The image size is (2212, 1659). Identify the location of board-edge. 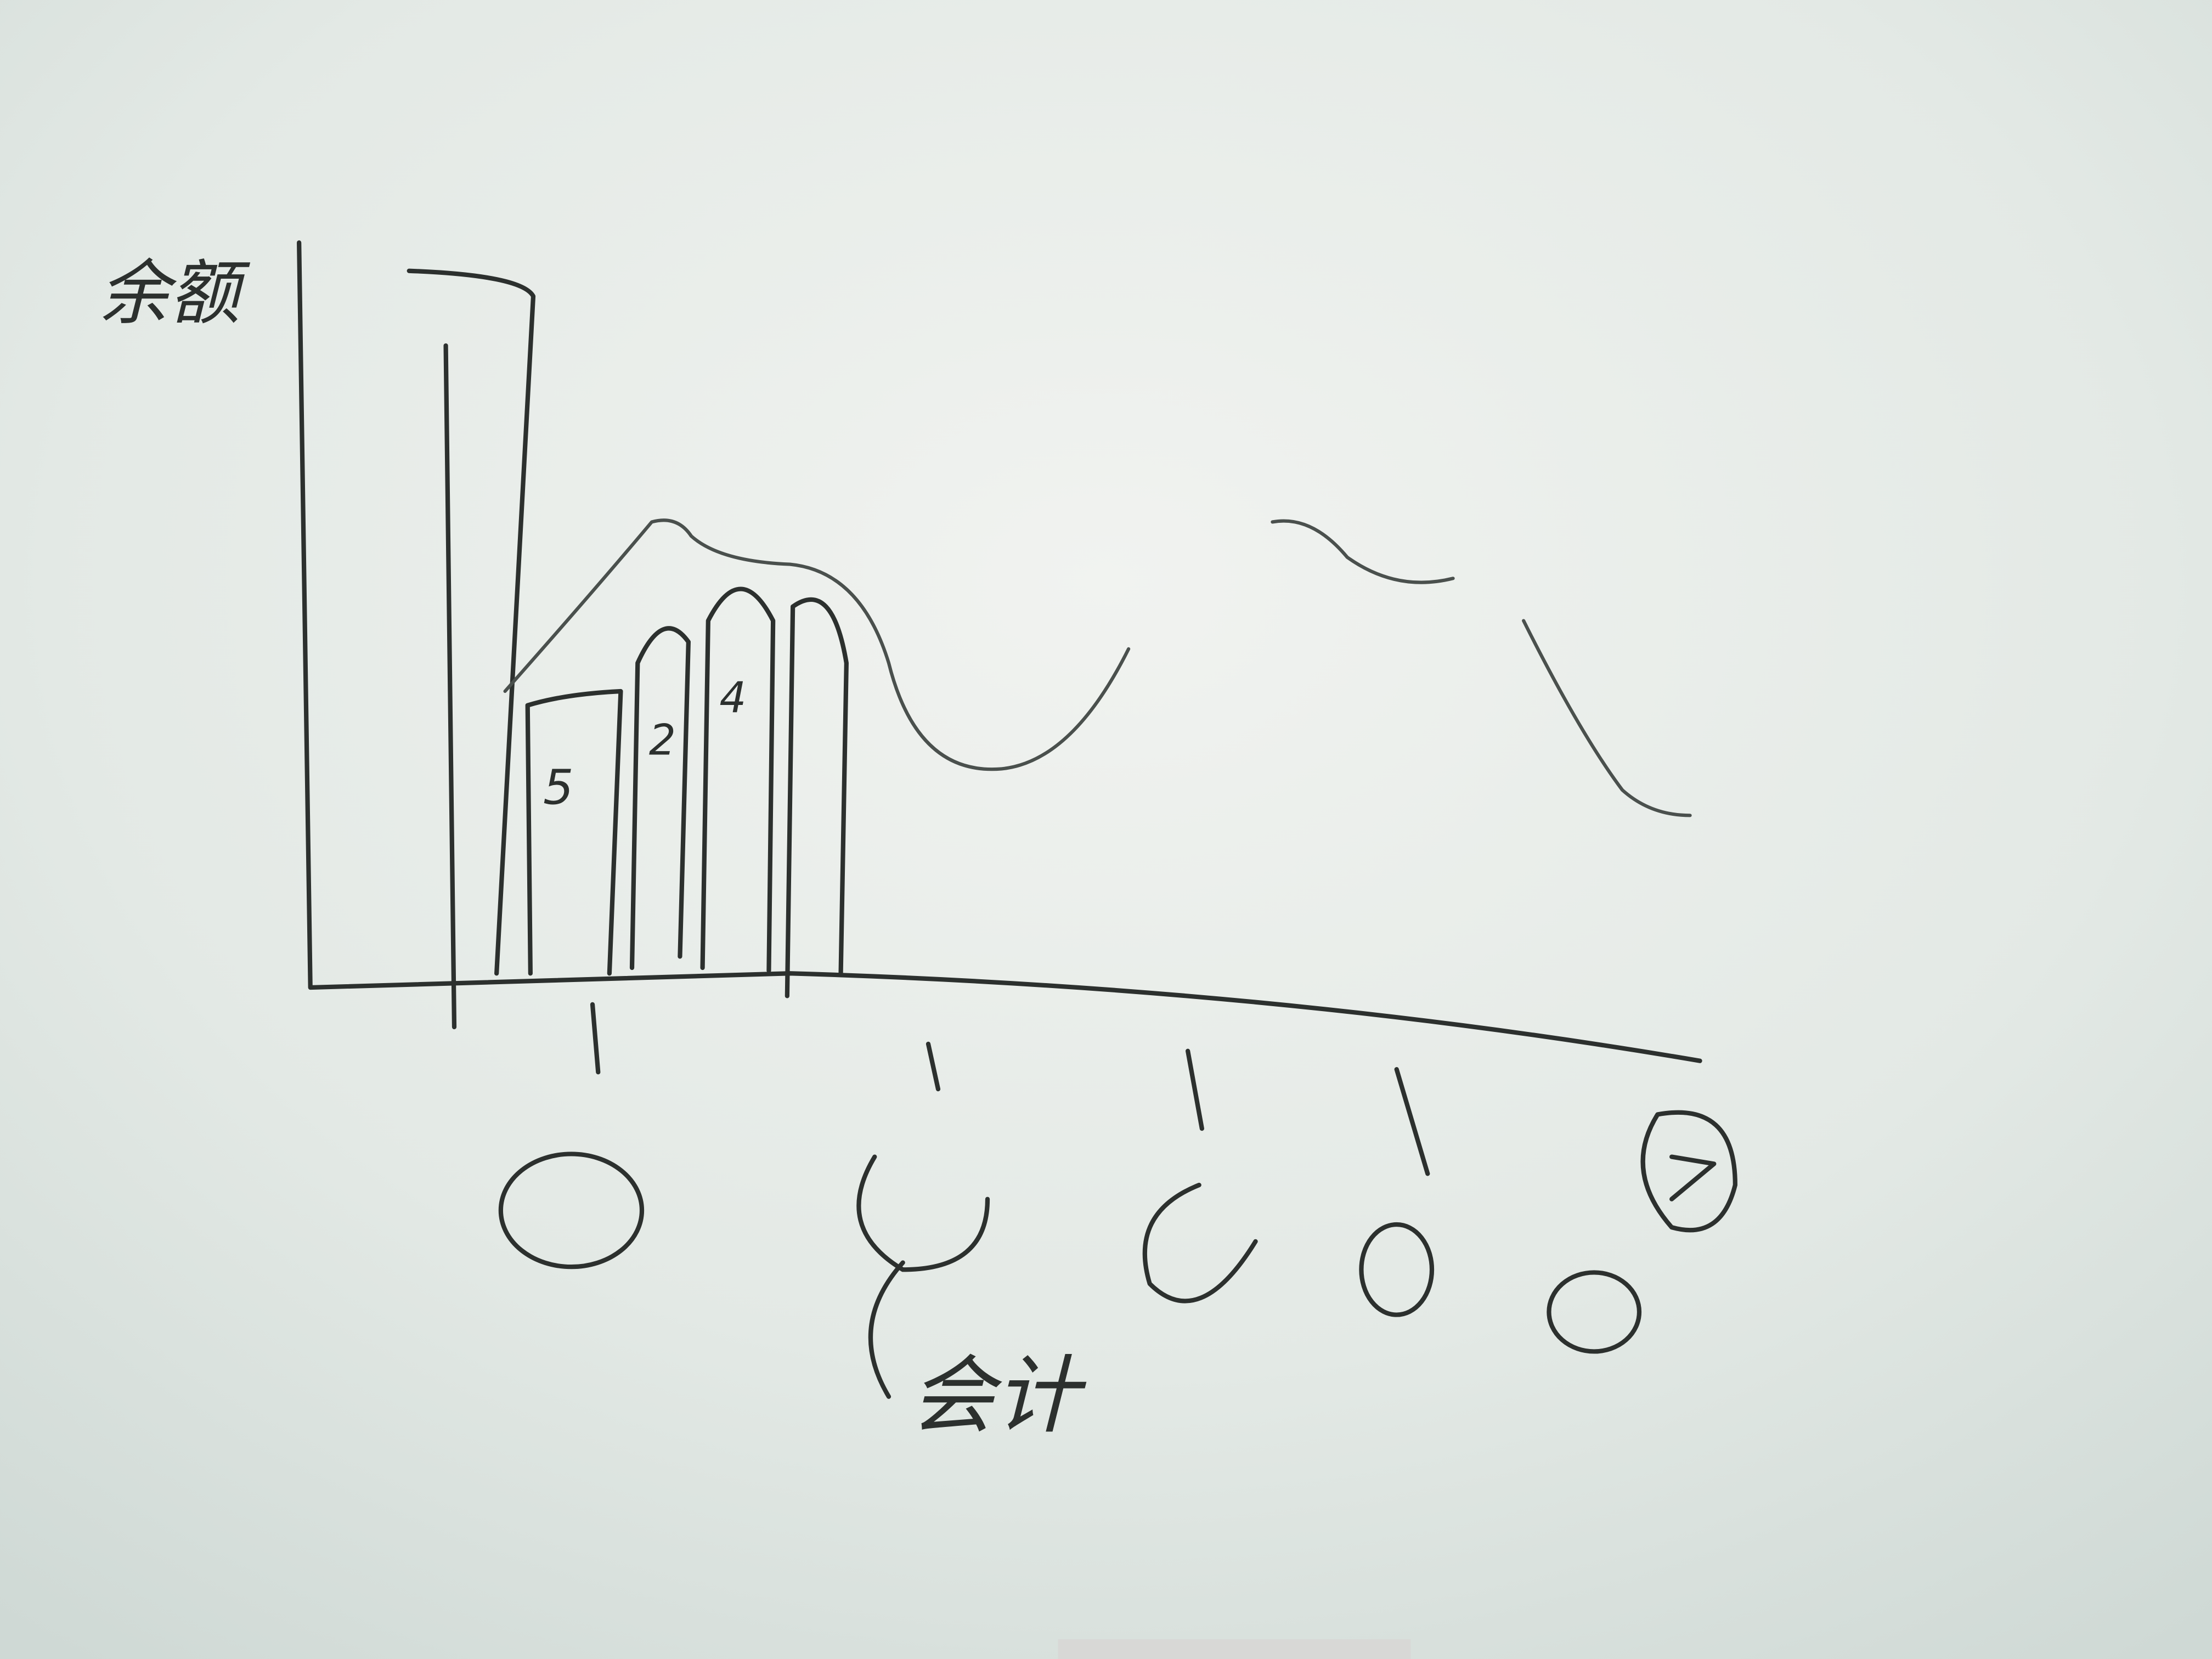
(1235, 1649).